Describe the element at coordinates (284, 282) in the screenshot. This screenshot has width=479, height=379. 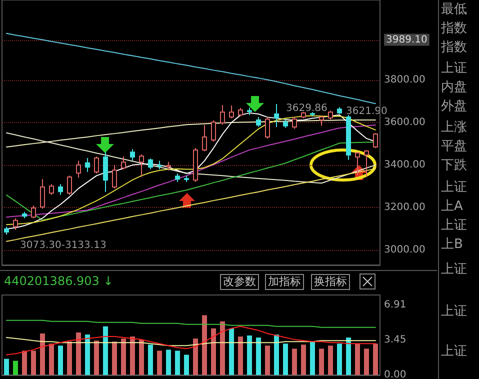
I see `text: 加指标` at that location.